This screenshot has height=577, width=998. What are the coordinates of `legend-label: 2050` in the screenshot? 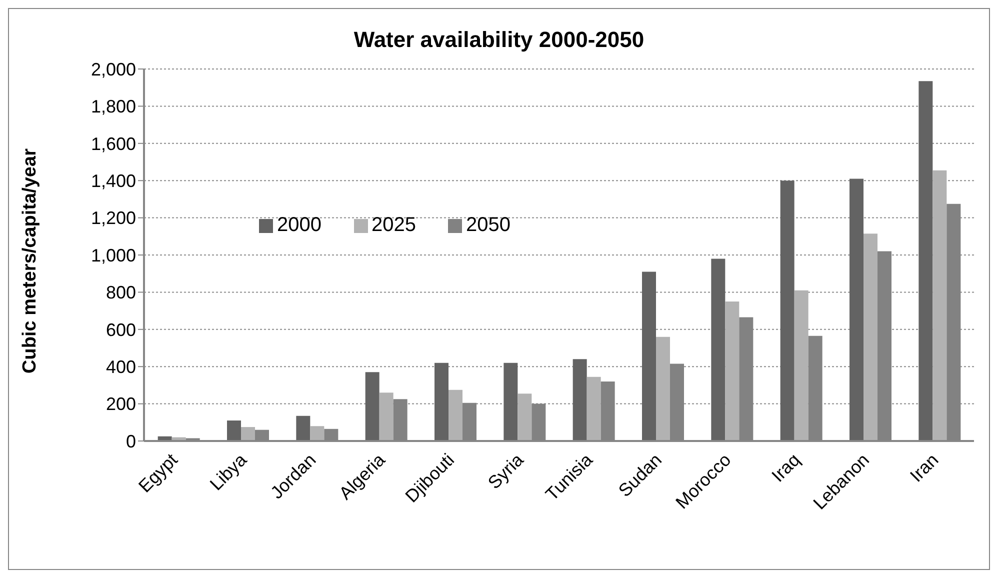 It's located at (488, 225).